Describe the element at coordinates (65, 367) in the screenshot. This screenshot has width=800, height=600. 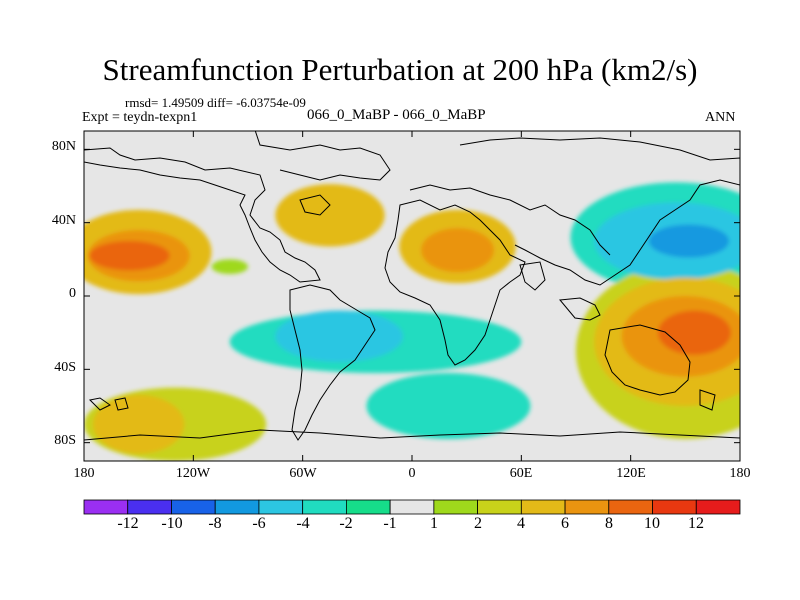
I see `y-tick-label: 40S` at that location.